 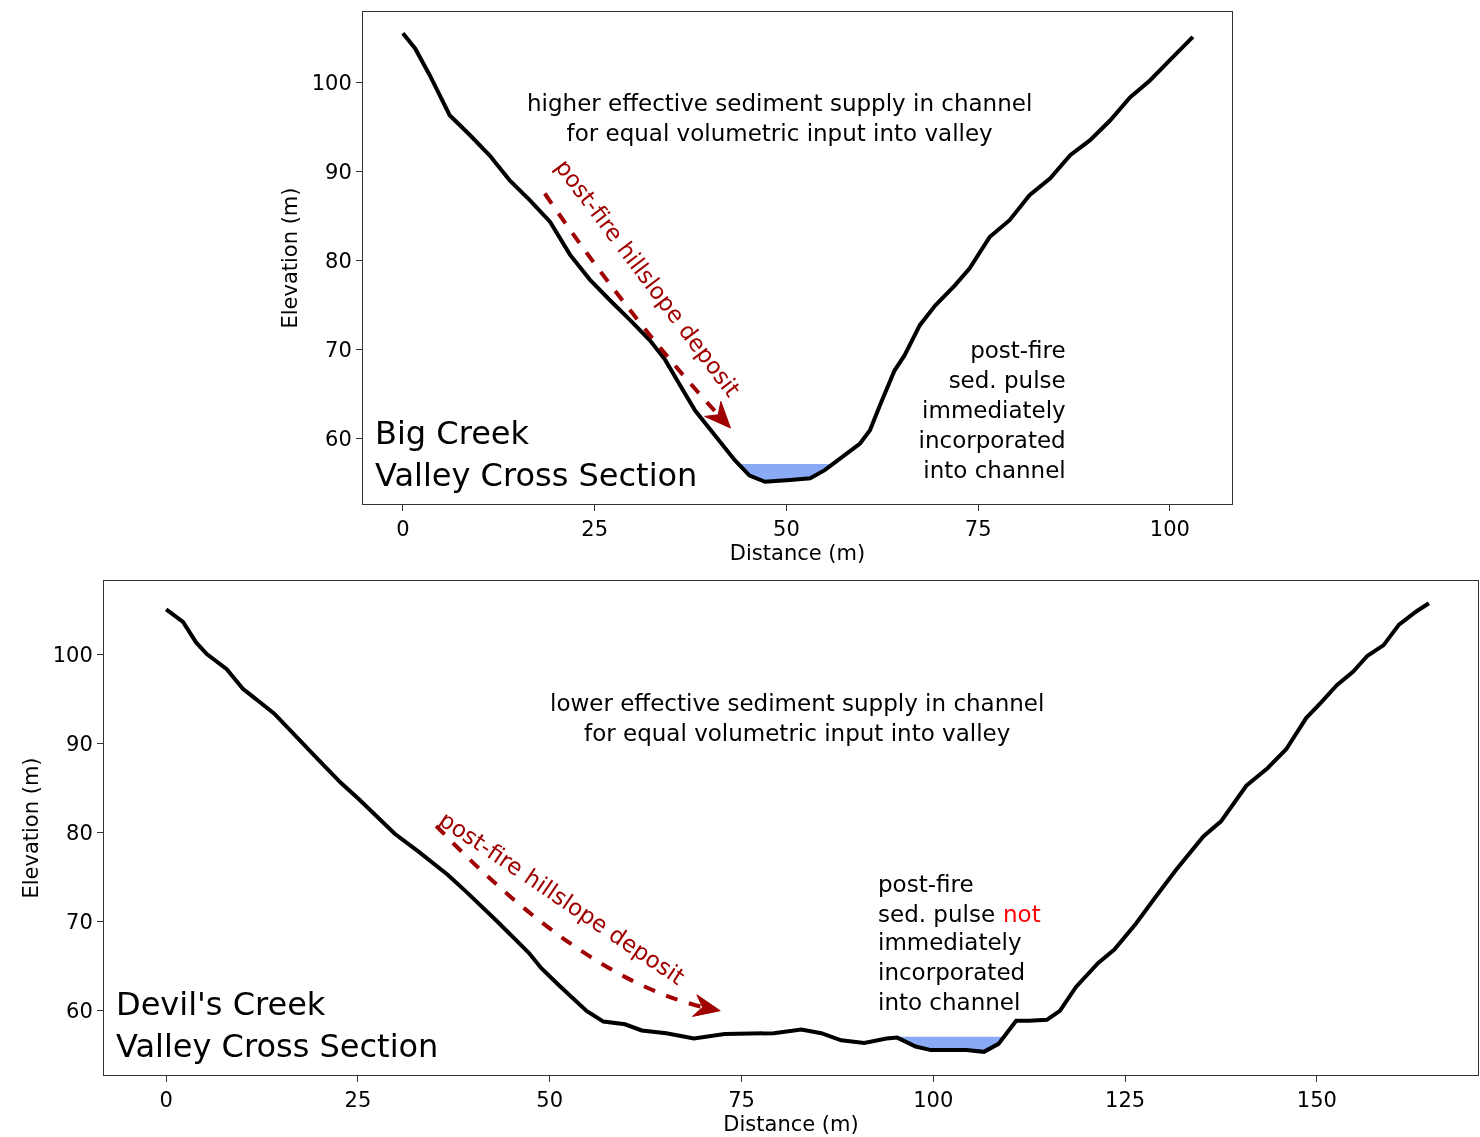 I want to click on annotation: lower effective sediment supply in channel for equal volumetric input into valley, so click(x=797, y=718).